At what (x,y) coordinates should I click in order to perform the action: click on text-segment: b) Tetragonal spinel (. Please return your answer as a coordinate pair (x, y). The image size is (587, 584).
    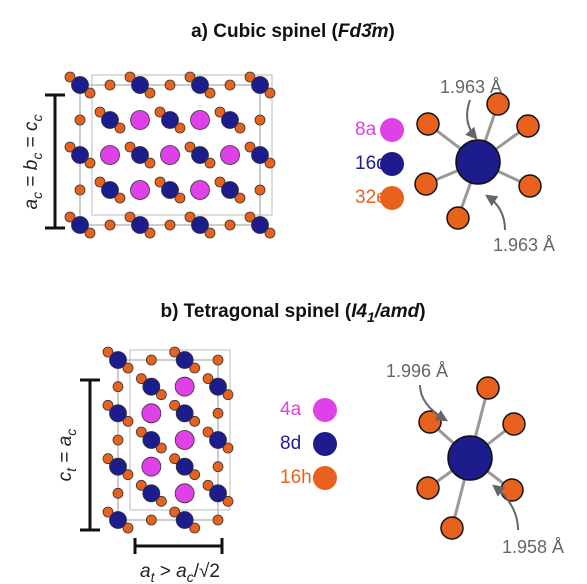
    Looking at the image, I should click on (255, 311).